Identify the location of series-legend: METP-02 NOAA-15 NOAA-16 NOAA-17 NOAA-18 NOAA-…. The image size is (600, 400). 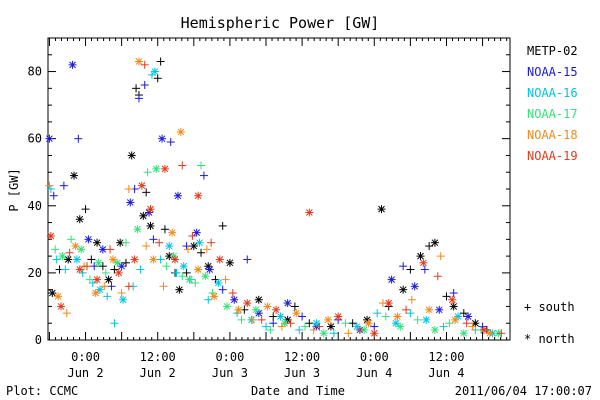
(552, 103).